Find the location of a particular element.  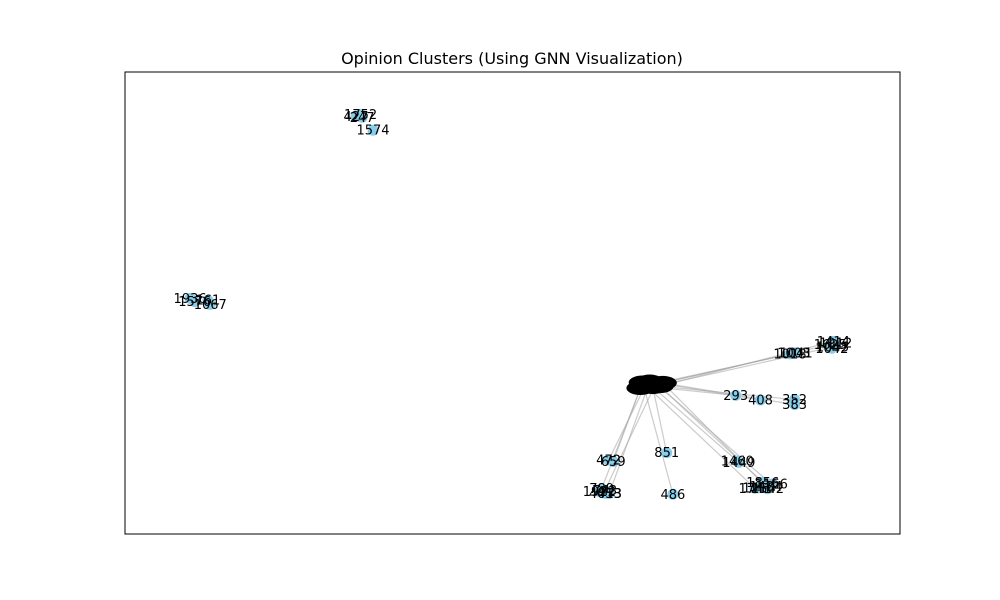

node-n1067 is located at coordinates (210, 304).